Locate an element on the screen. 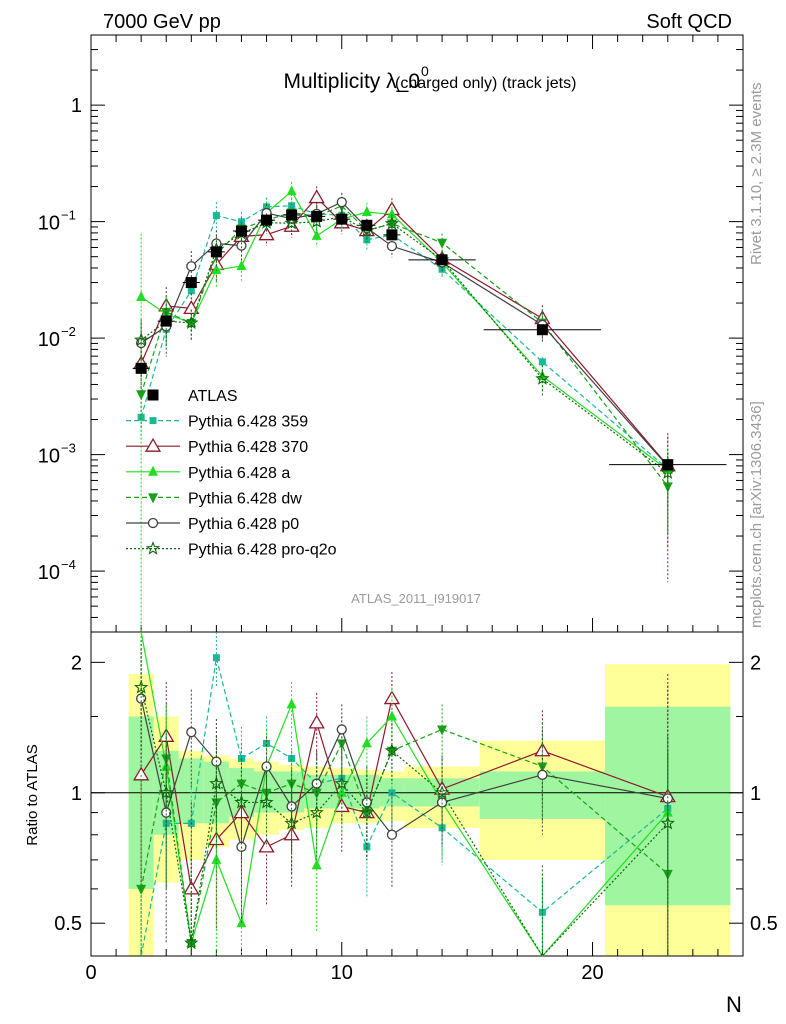 This screenshot has height=1024, width=786. legend-label: Pythia 6.428 p0 is located at coordinates (243, 524).